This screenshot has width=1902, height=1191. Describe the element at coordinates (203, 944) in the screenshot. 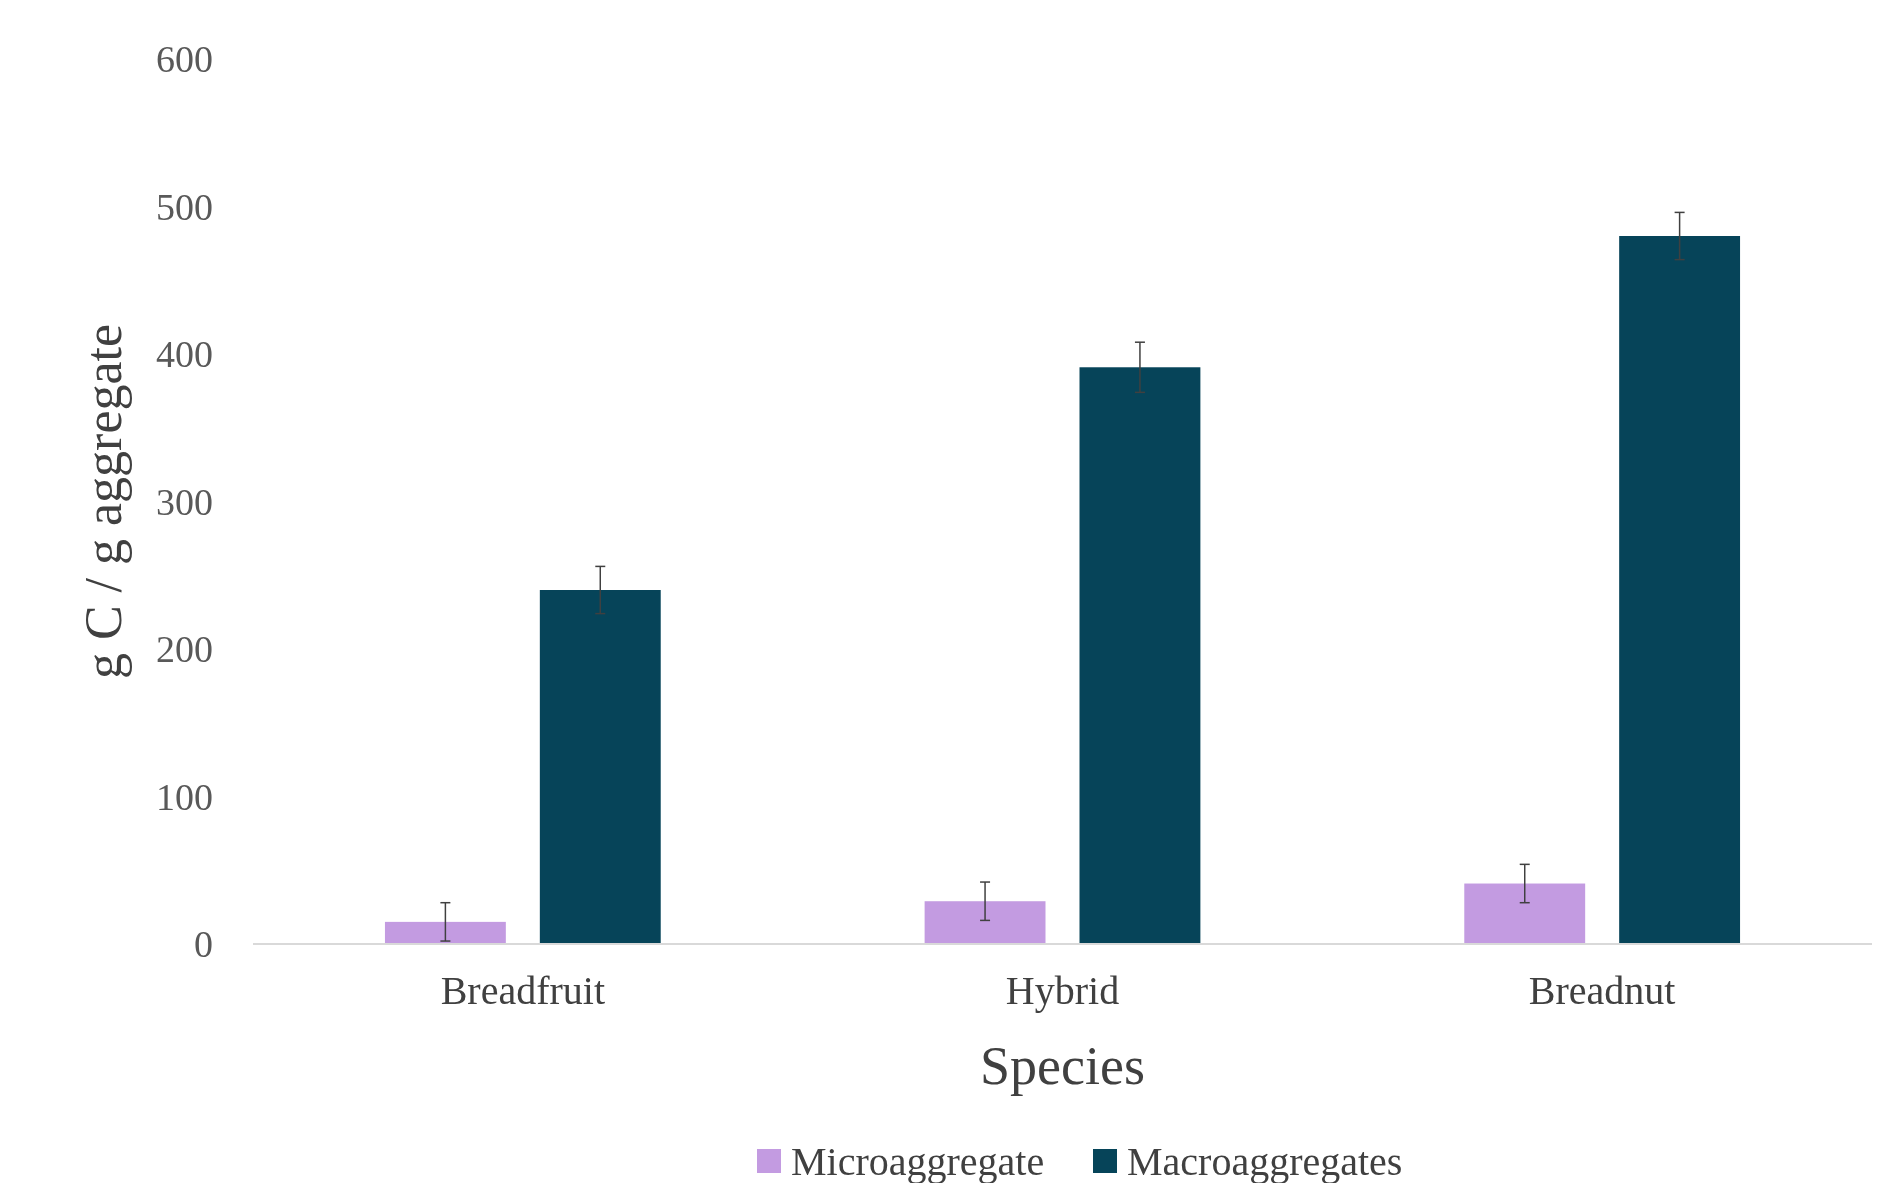

I see `y-tick-label: 0` at that location.